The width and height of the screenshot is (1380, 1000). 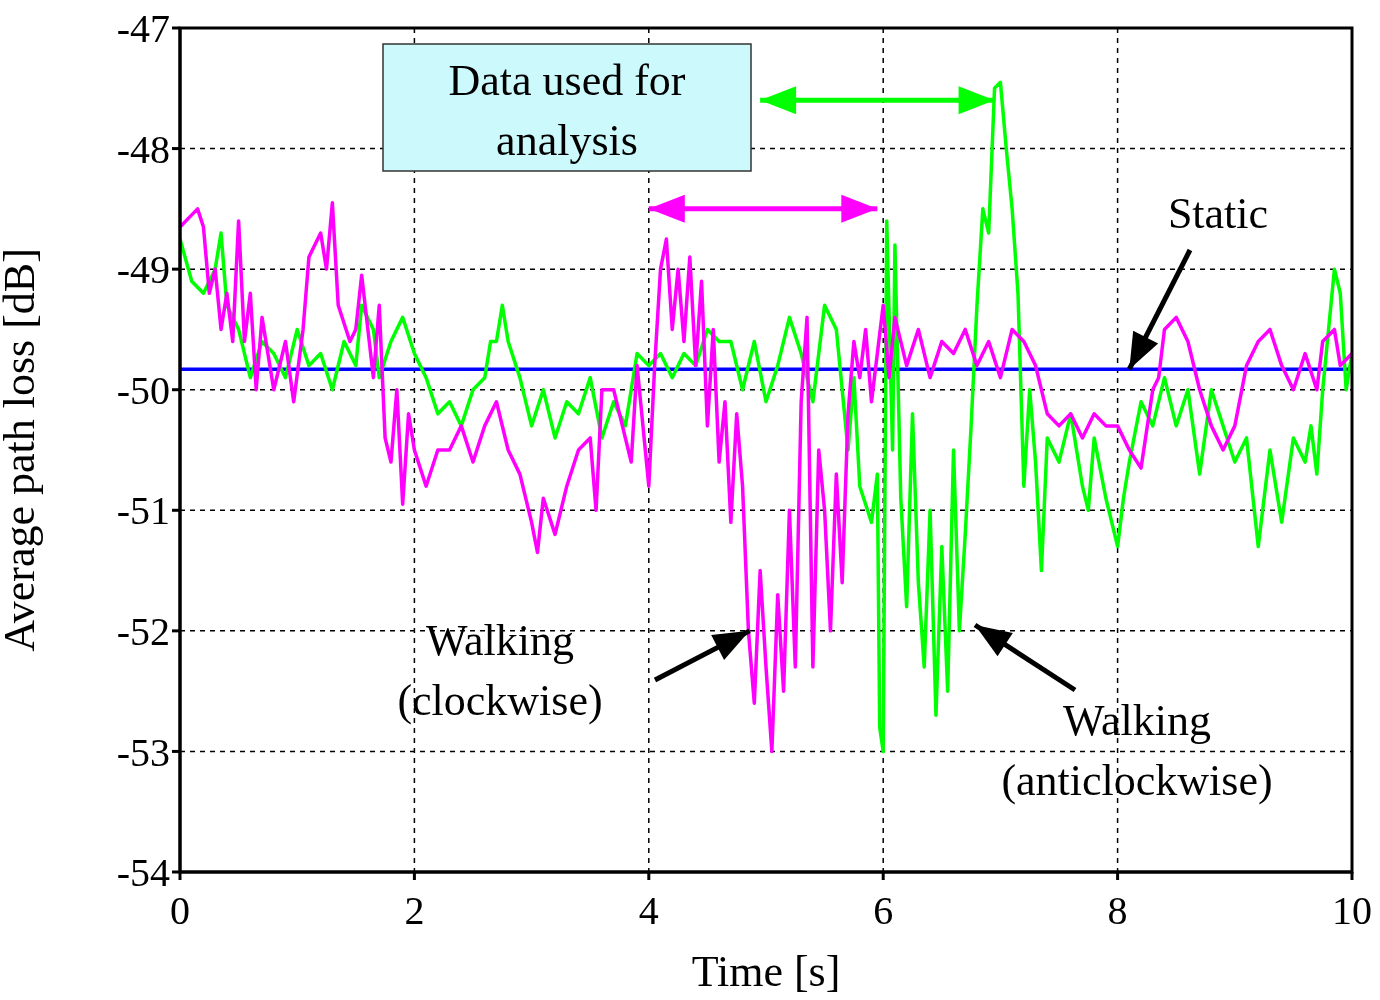 What do you see at coordinates (648, 911) in the screenshot?
I see `x-tick-label: 4` at bounding box center [648, 911].